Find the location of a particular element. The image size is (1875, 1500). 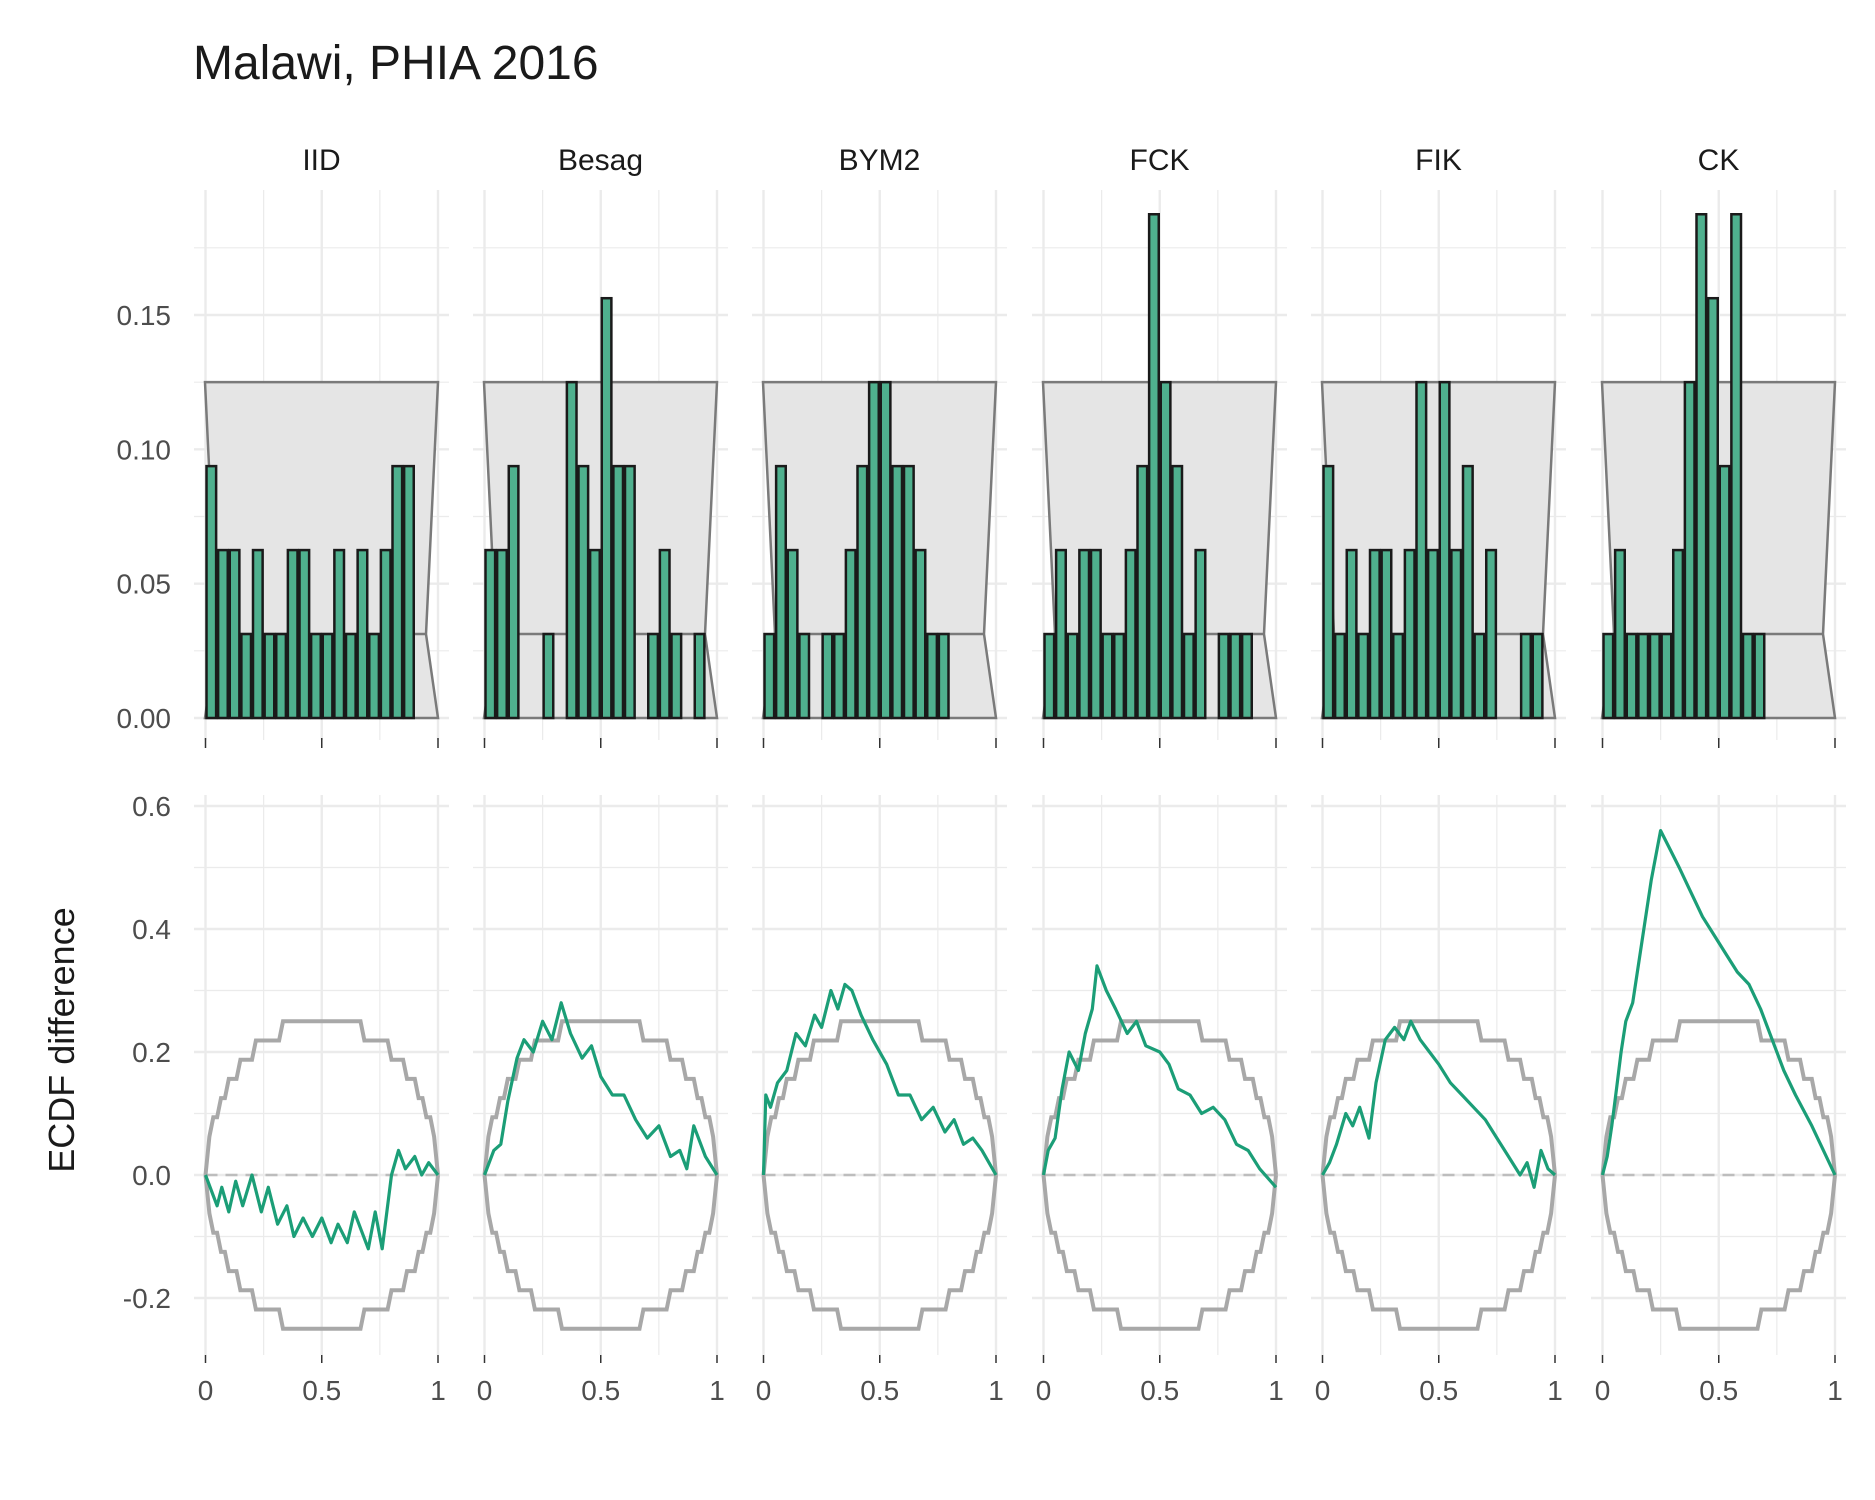

ecdf-y-tick-label: 0.4 is located at coordinates (151, 929).